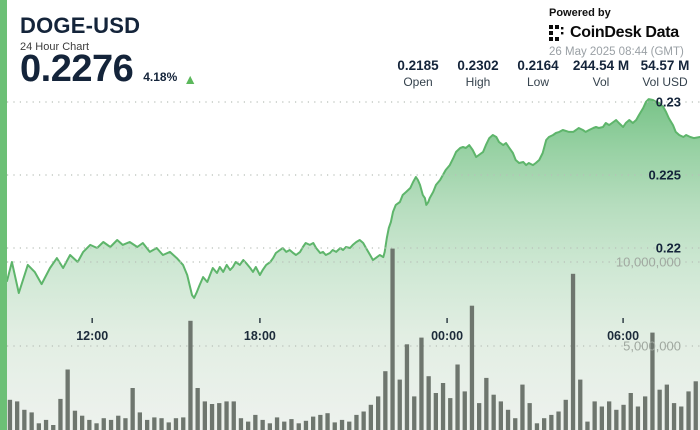  I want to click on coindesk-data-logo: CoinDesk Data, so click(616, 33).